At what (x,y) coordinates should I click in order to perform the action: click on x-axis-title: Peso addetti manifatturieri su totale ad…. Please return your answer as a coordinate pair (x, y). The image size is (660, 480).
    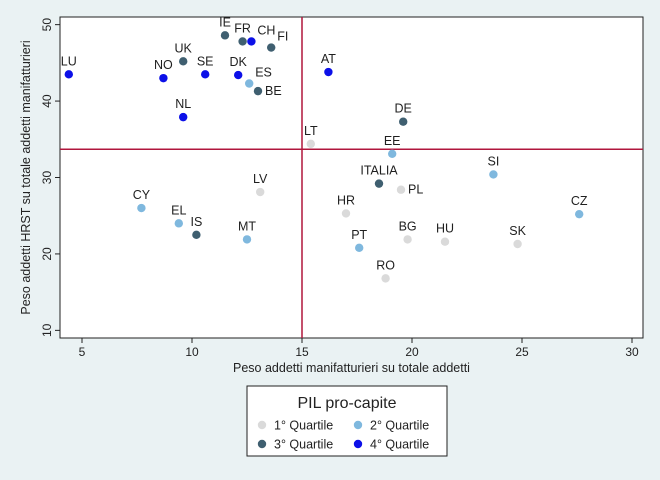
    Looking at the image, I should click on (351, 368).